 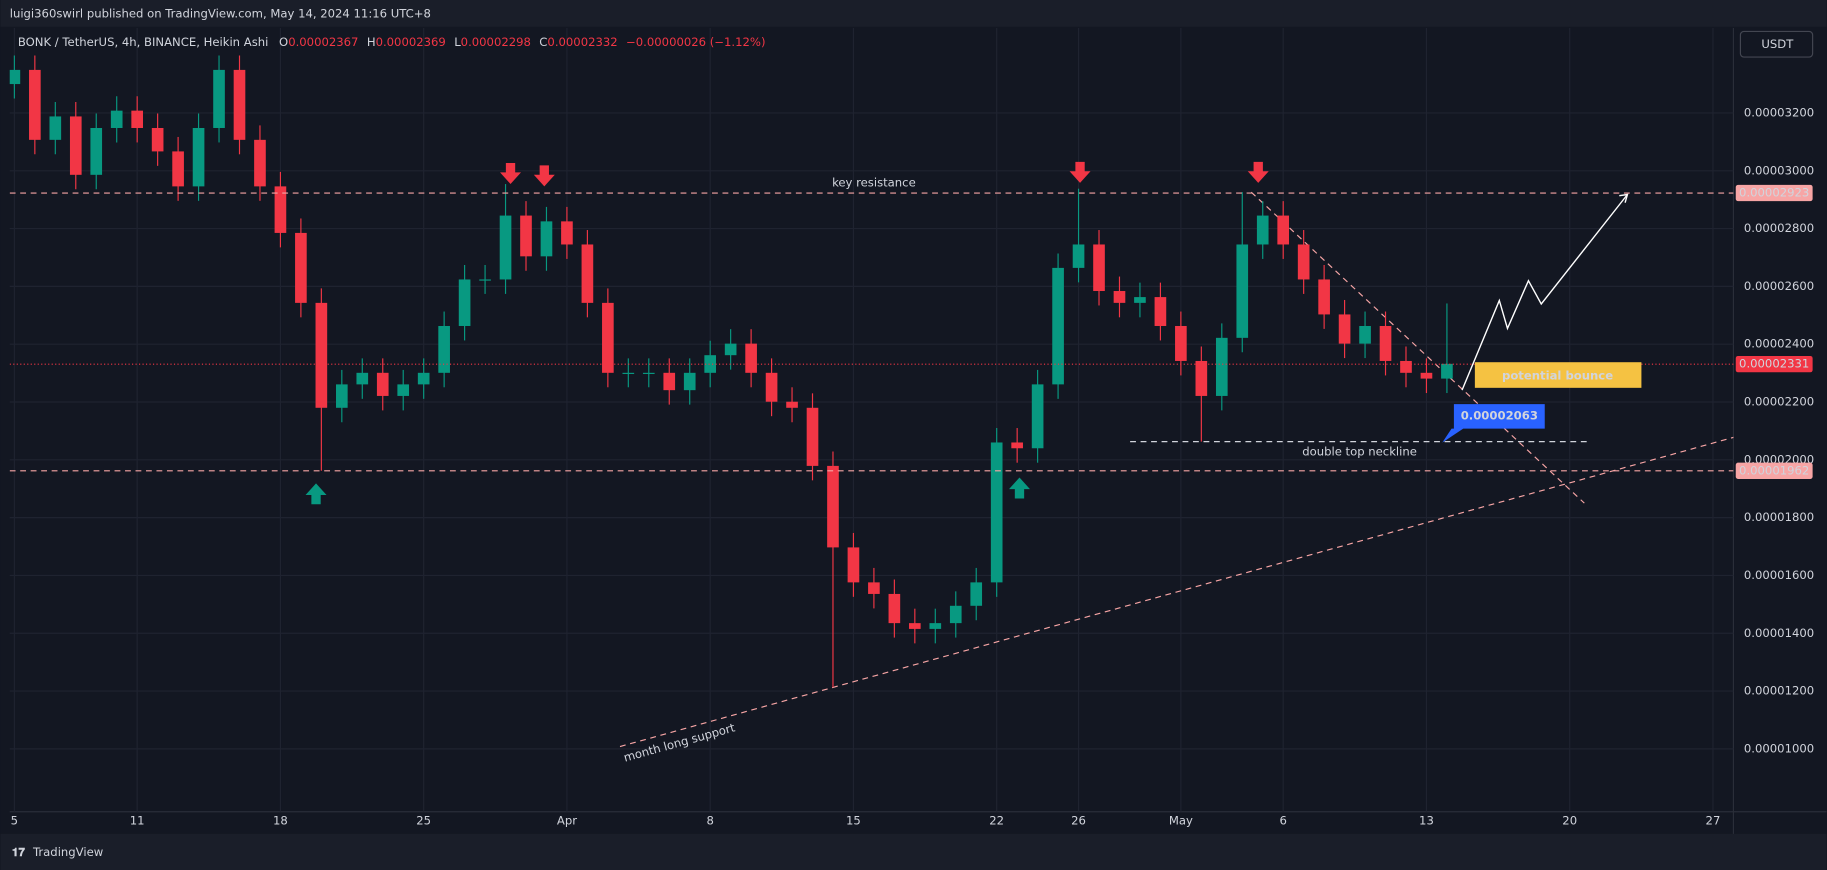 What do you see at coordinates (1779, 633) in the screenshot?
I see `y-tick-label: 0.00001400` at bounding box center [1779, 633].